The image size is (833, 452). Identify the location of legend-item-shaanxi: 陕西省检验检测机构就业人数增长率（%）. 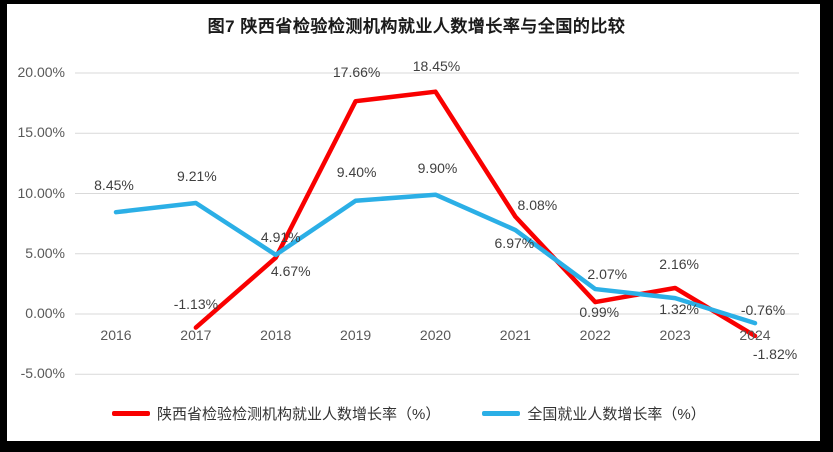
(276, 413).